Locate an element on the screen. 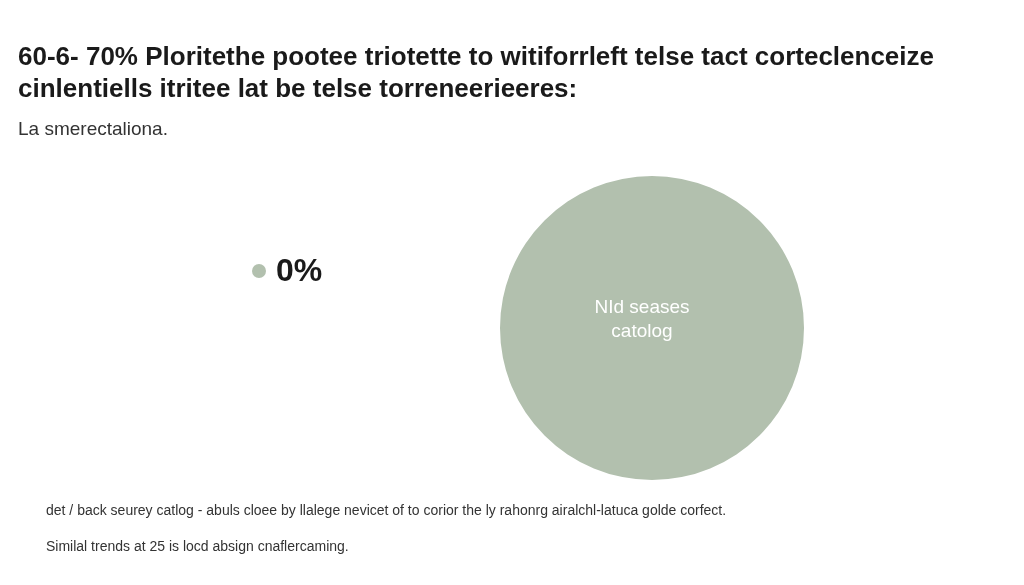 This screenshot has width=1024, height=585. text: La smerectaliona. is located at coordinates (93, 129).